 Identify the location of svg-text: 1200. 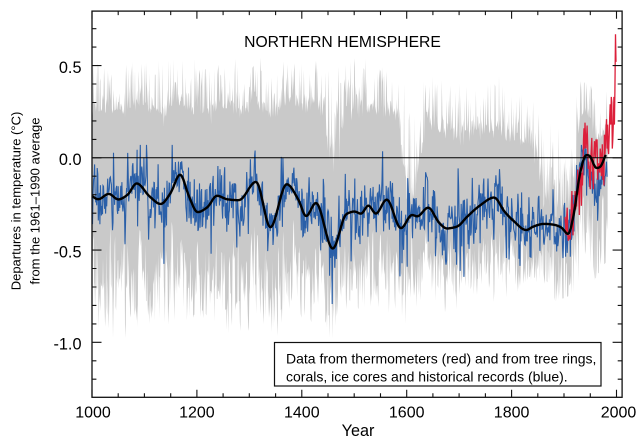
(197, 413).